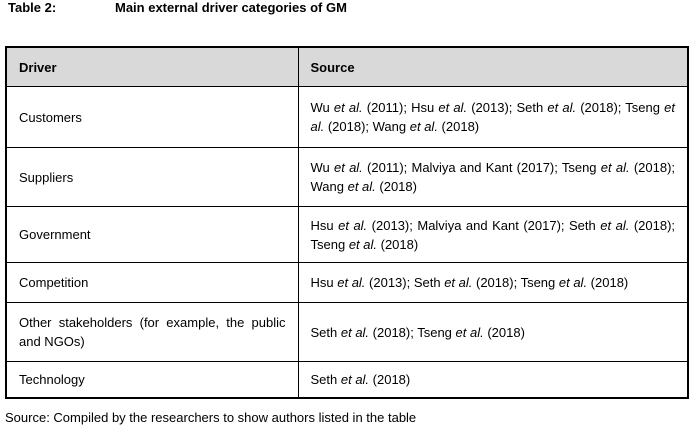  What do you see at coordinates (152, 380) in the screenshot?
I see `driver-cell: Technology` at bounding box center [152, 380].